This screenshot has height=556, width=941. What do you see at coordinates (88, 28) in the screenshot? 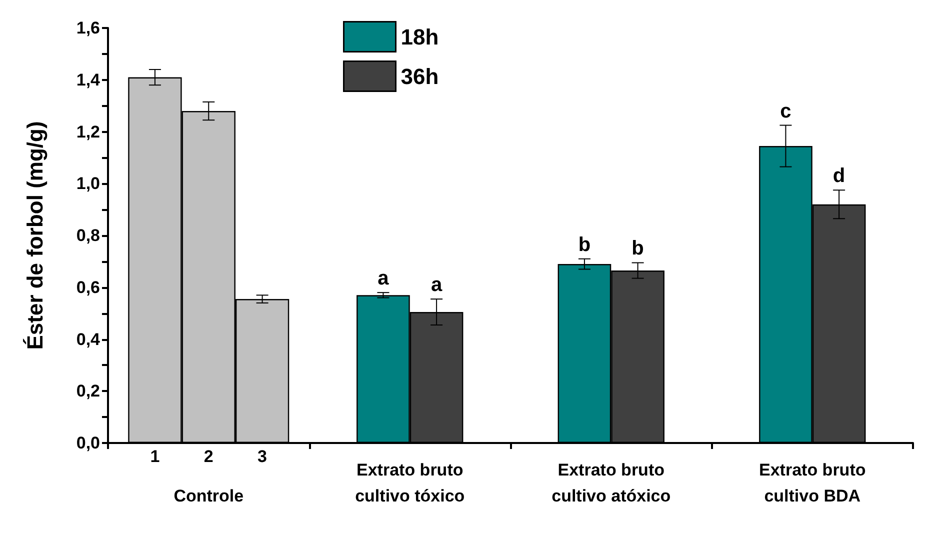
I see `y-tick-label: 1,6` at bounding box center [88, 28].